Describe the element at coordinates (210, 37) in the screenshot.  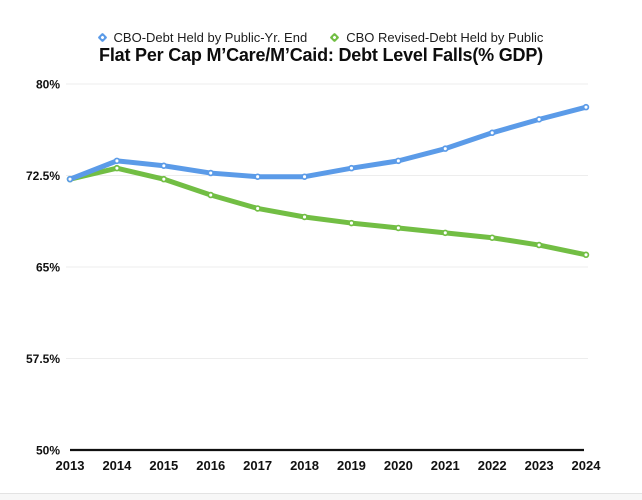
I see `legend-label-cbo-debt: CBO-Debt Held by Public-Yr. End` at that location.